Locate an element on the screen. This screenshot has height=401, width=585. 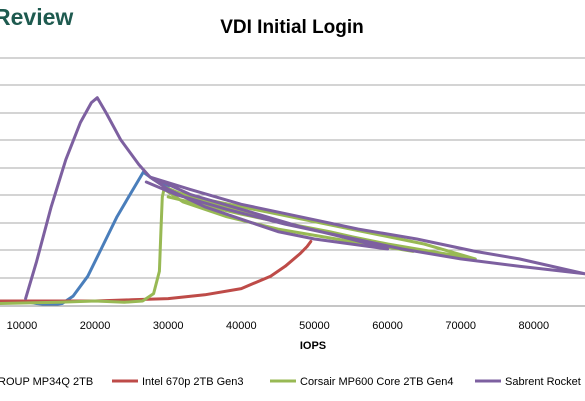
x-tick-label: 10000 is located at coordinates (22, 326).